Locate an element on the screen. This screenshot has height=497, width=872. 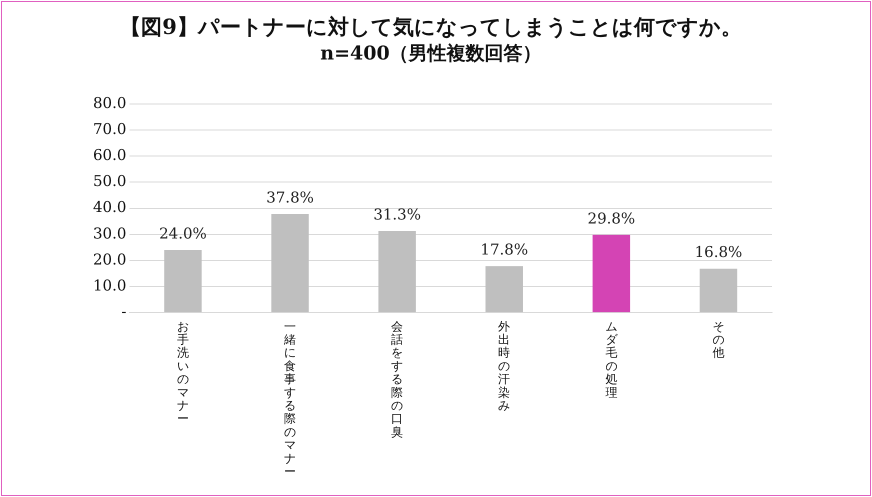
x-tick-label: お手洗いのマナー is located at coordinates (182, 372).